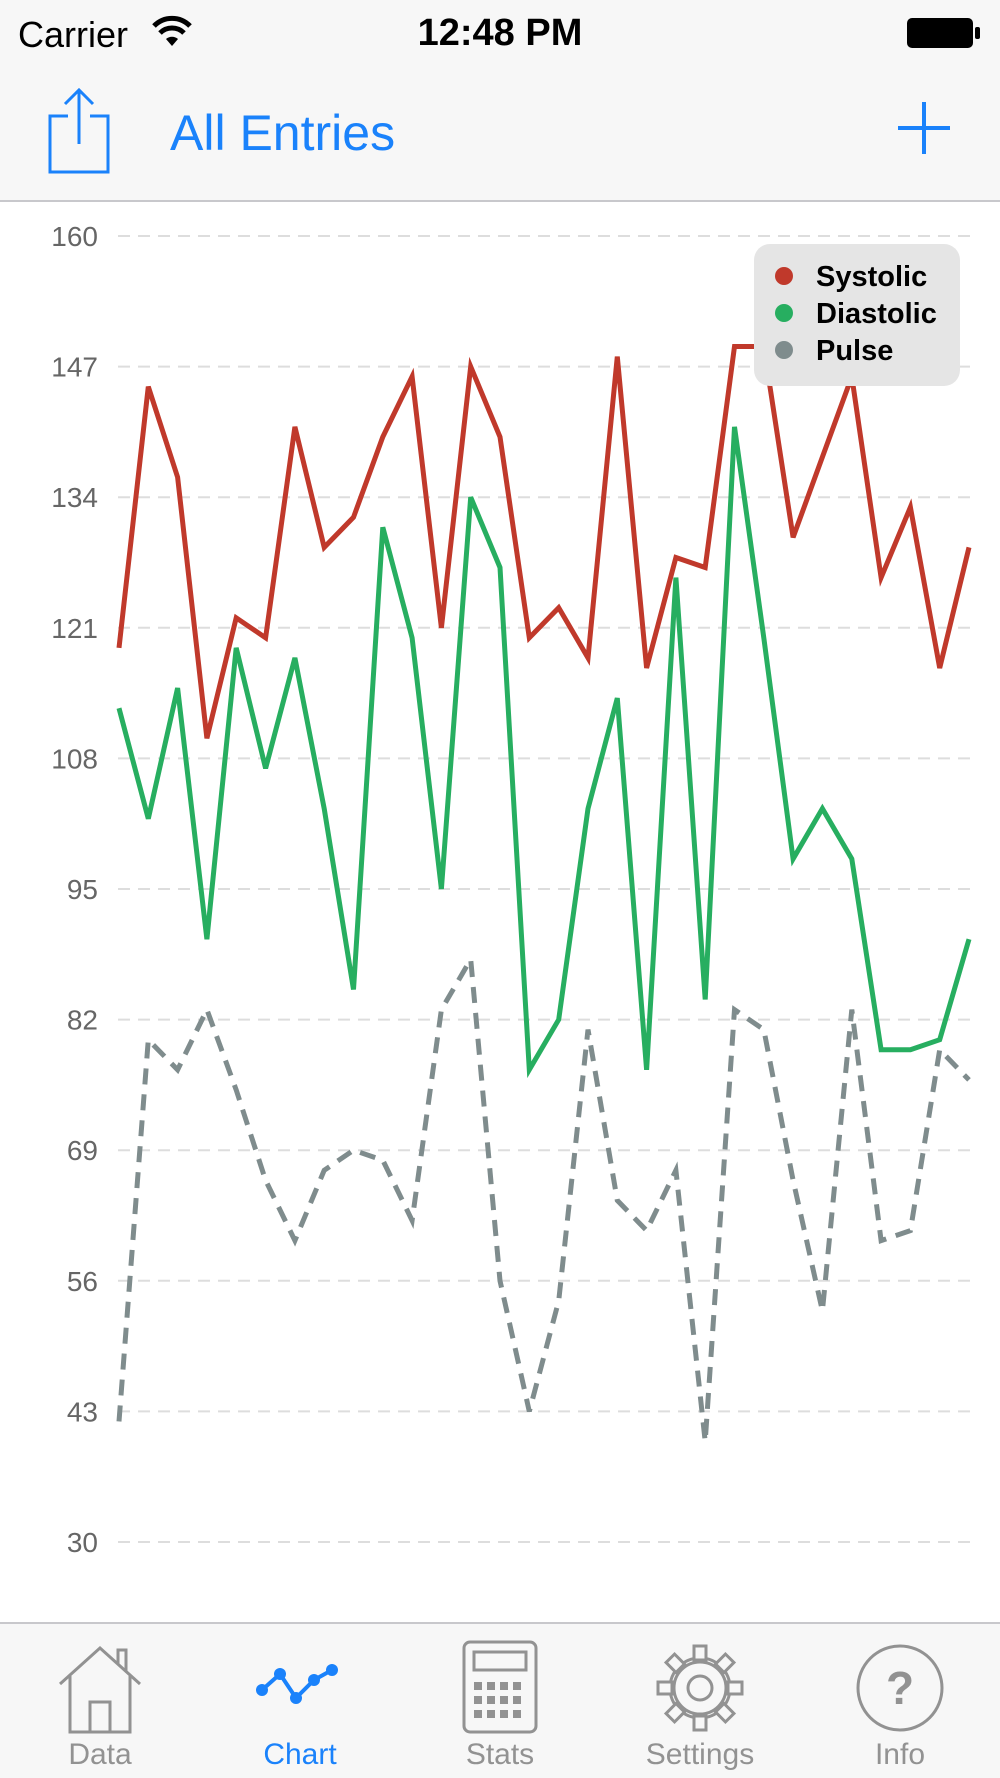  I want to click on y-tick-label: 56, so click(82, 1281).